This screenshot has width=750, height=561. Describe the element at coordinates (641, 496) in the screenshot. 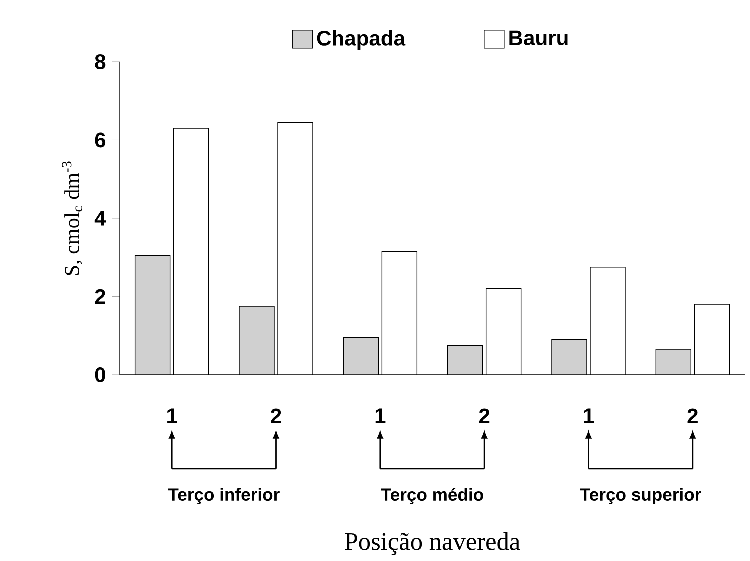

I see `text: Terço superior` at that location.